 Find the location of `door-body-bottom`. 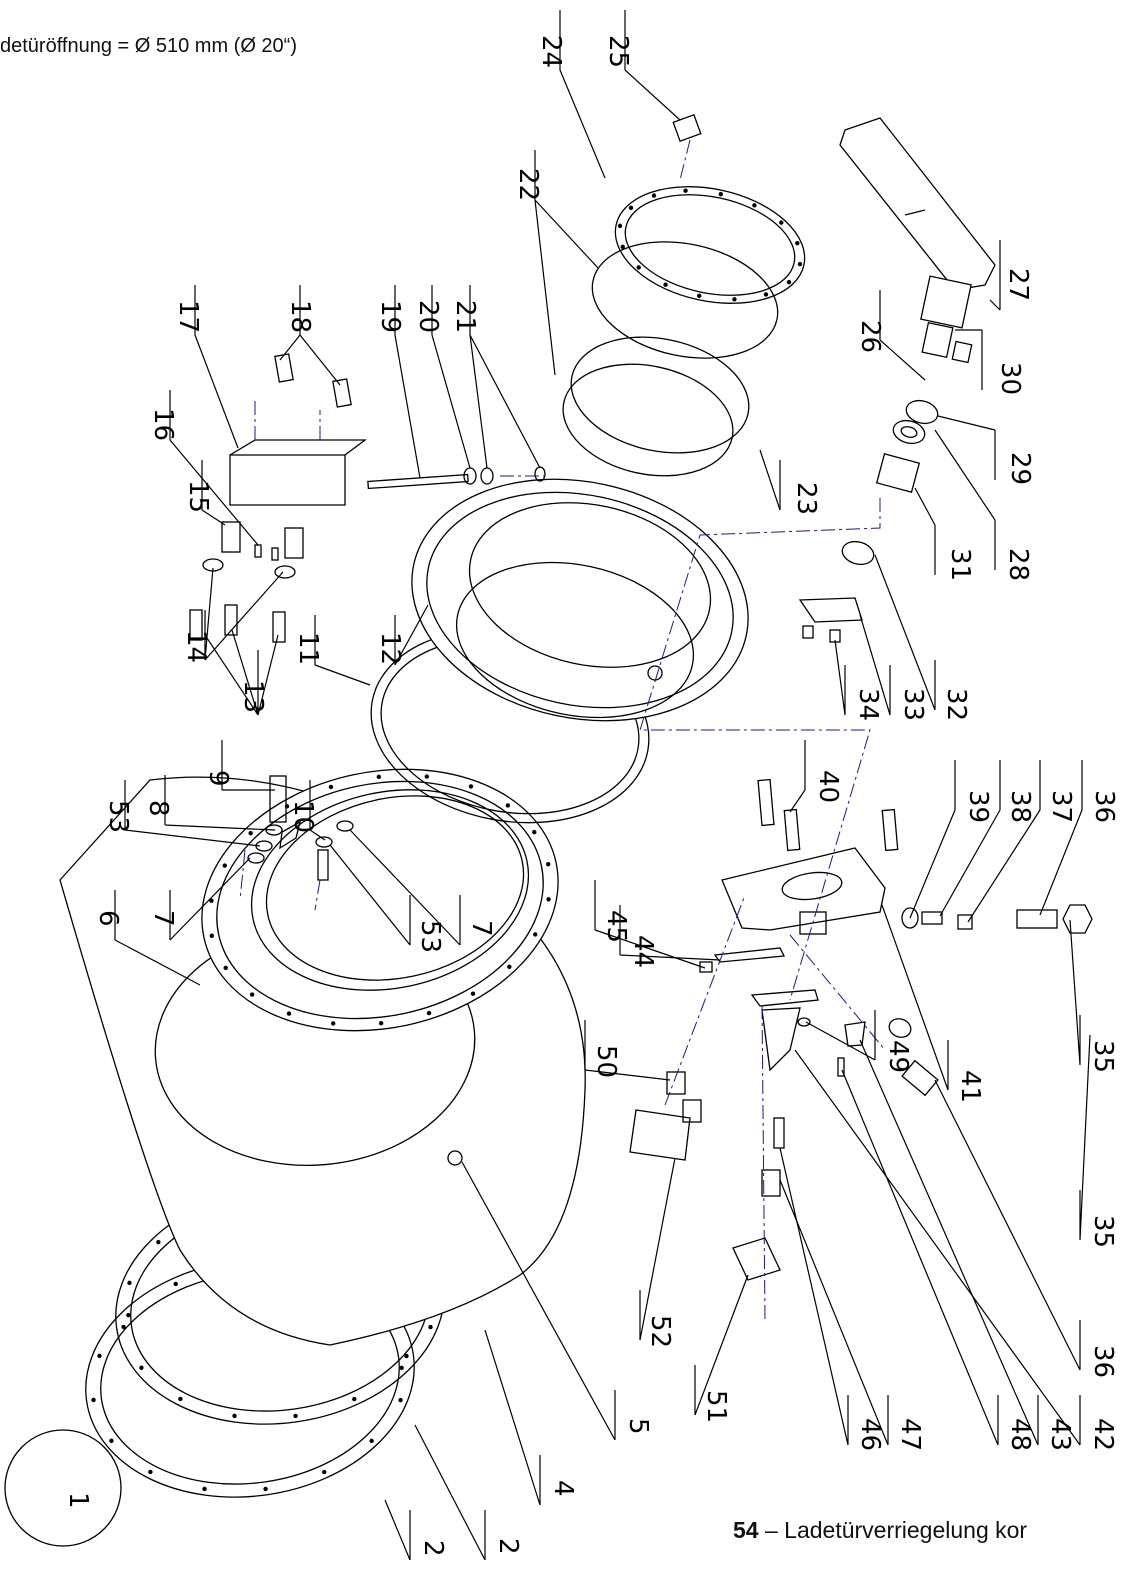

door-body-bottom is located at coordinates (575, 640).